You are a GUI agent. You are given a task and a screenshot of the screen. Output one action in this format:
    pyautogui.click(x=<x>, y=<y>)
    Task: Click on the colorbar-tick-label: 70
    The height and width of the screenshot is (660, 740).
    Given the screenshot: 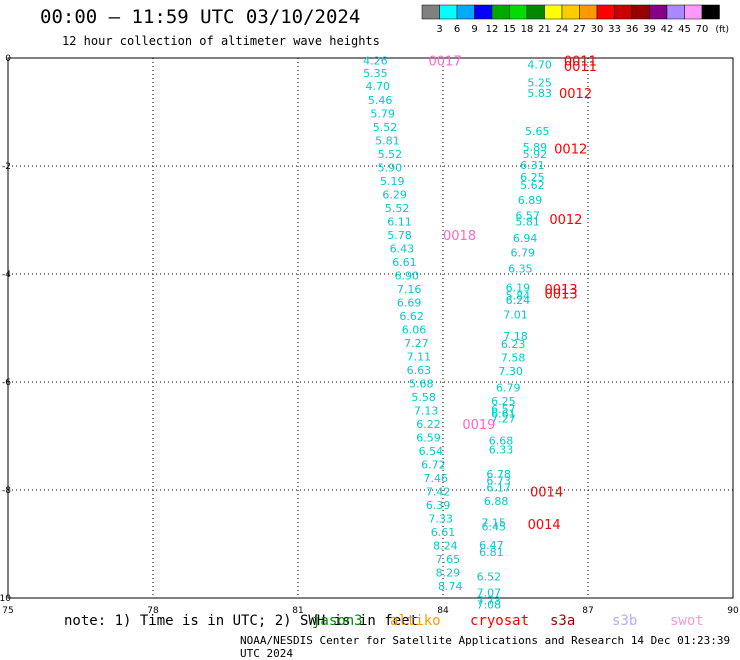 What is the action you would take?
    pyautogui.click(x=702, y=29)
    